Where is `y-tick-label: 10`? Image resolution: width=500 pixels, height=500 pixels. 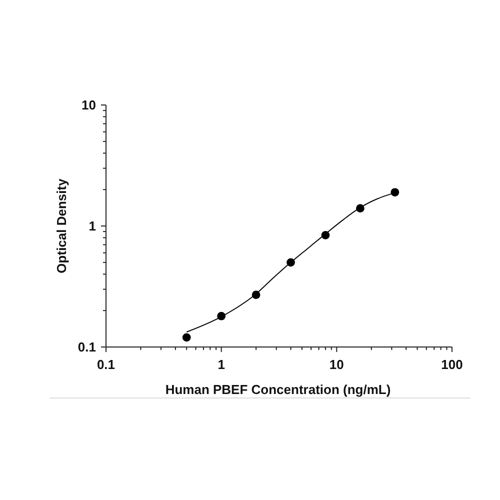 y-tick-label: 10 is located at coordinates (89, 105).